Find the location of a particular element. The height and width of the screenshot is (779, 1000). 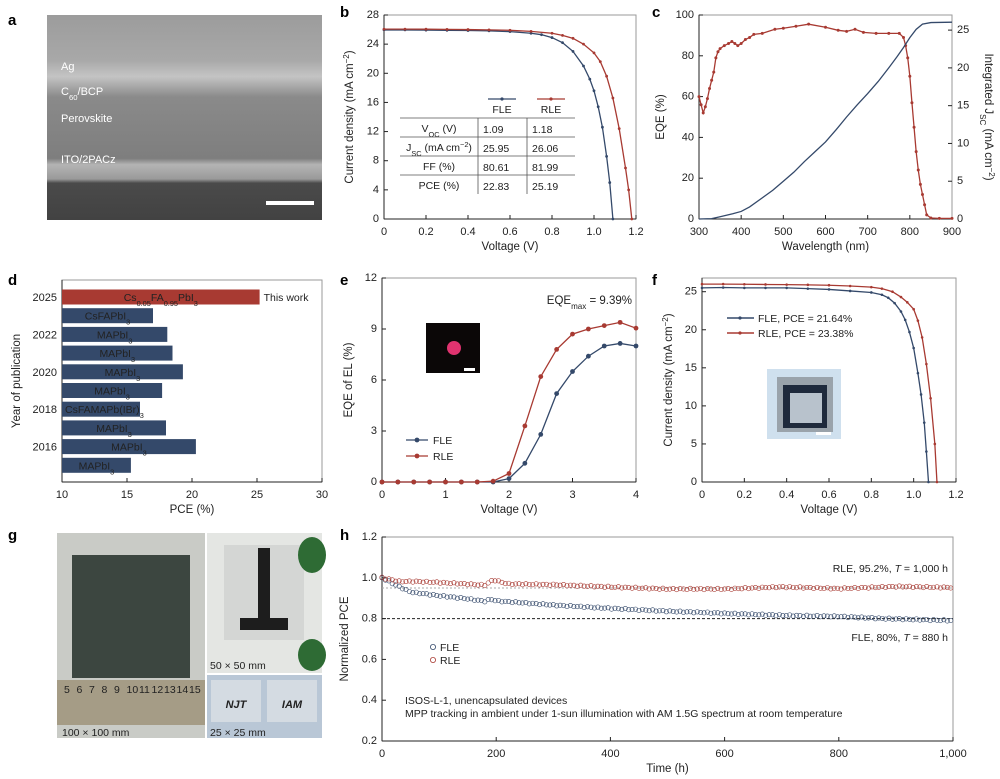

x-tick-label: 0 is located at coordinates (702, 495).